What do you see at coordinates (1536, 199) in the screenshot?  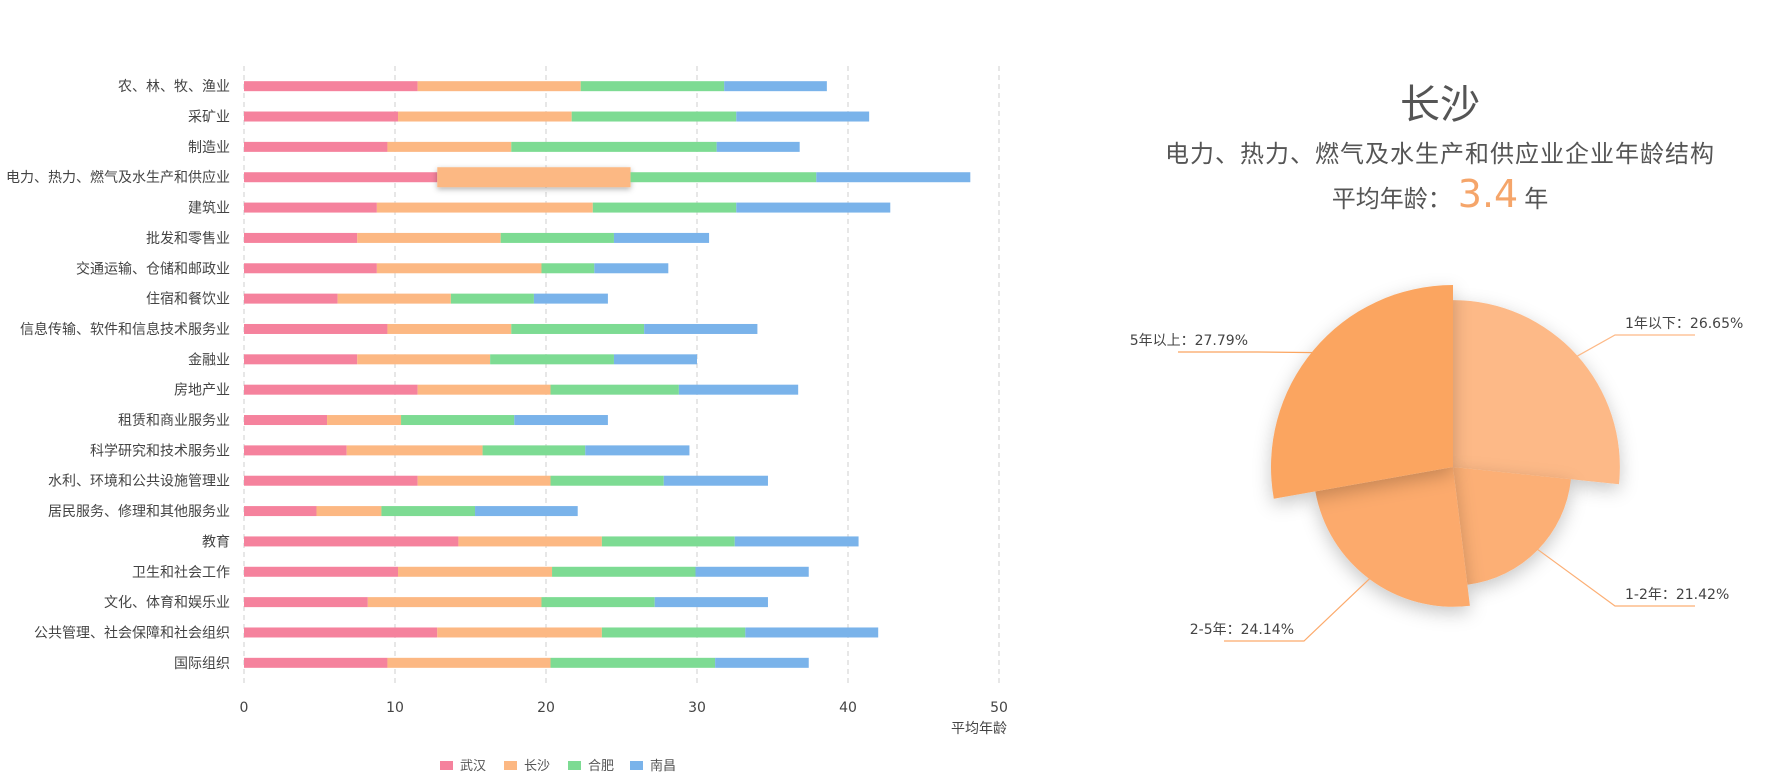 I see `average-age-unit: 年` at bounding box center [1536, 199].